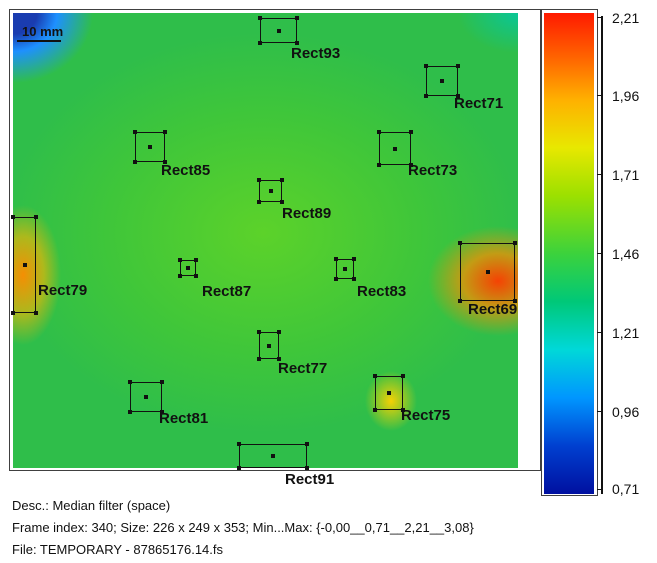 The height and width of the screenshot is (563, 657). Describe the element at coordinates (487, 272) in the screenshot. I see `roi-rect69` at that location.